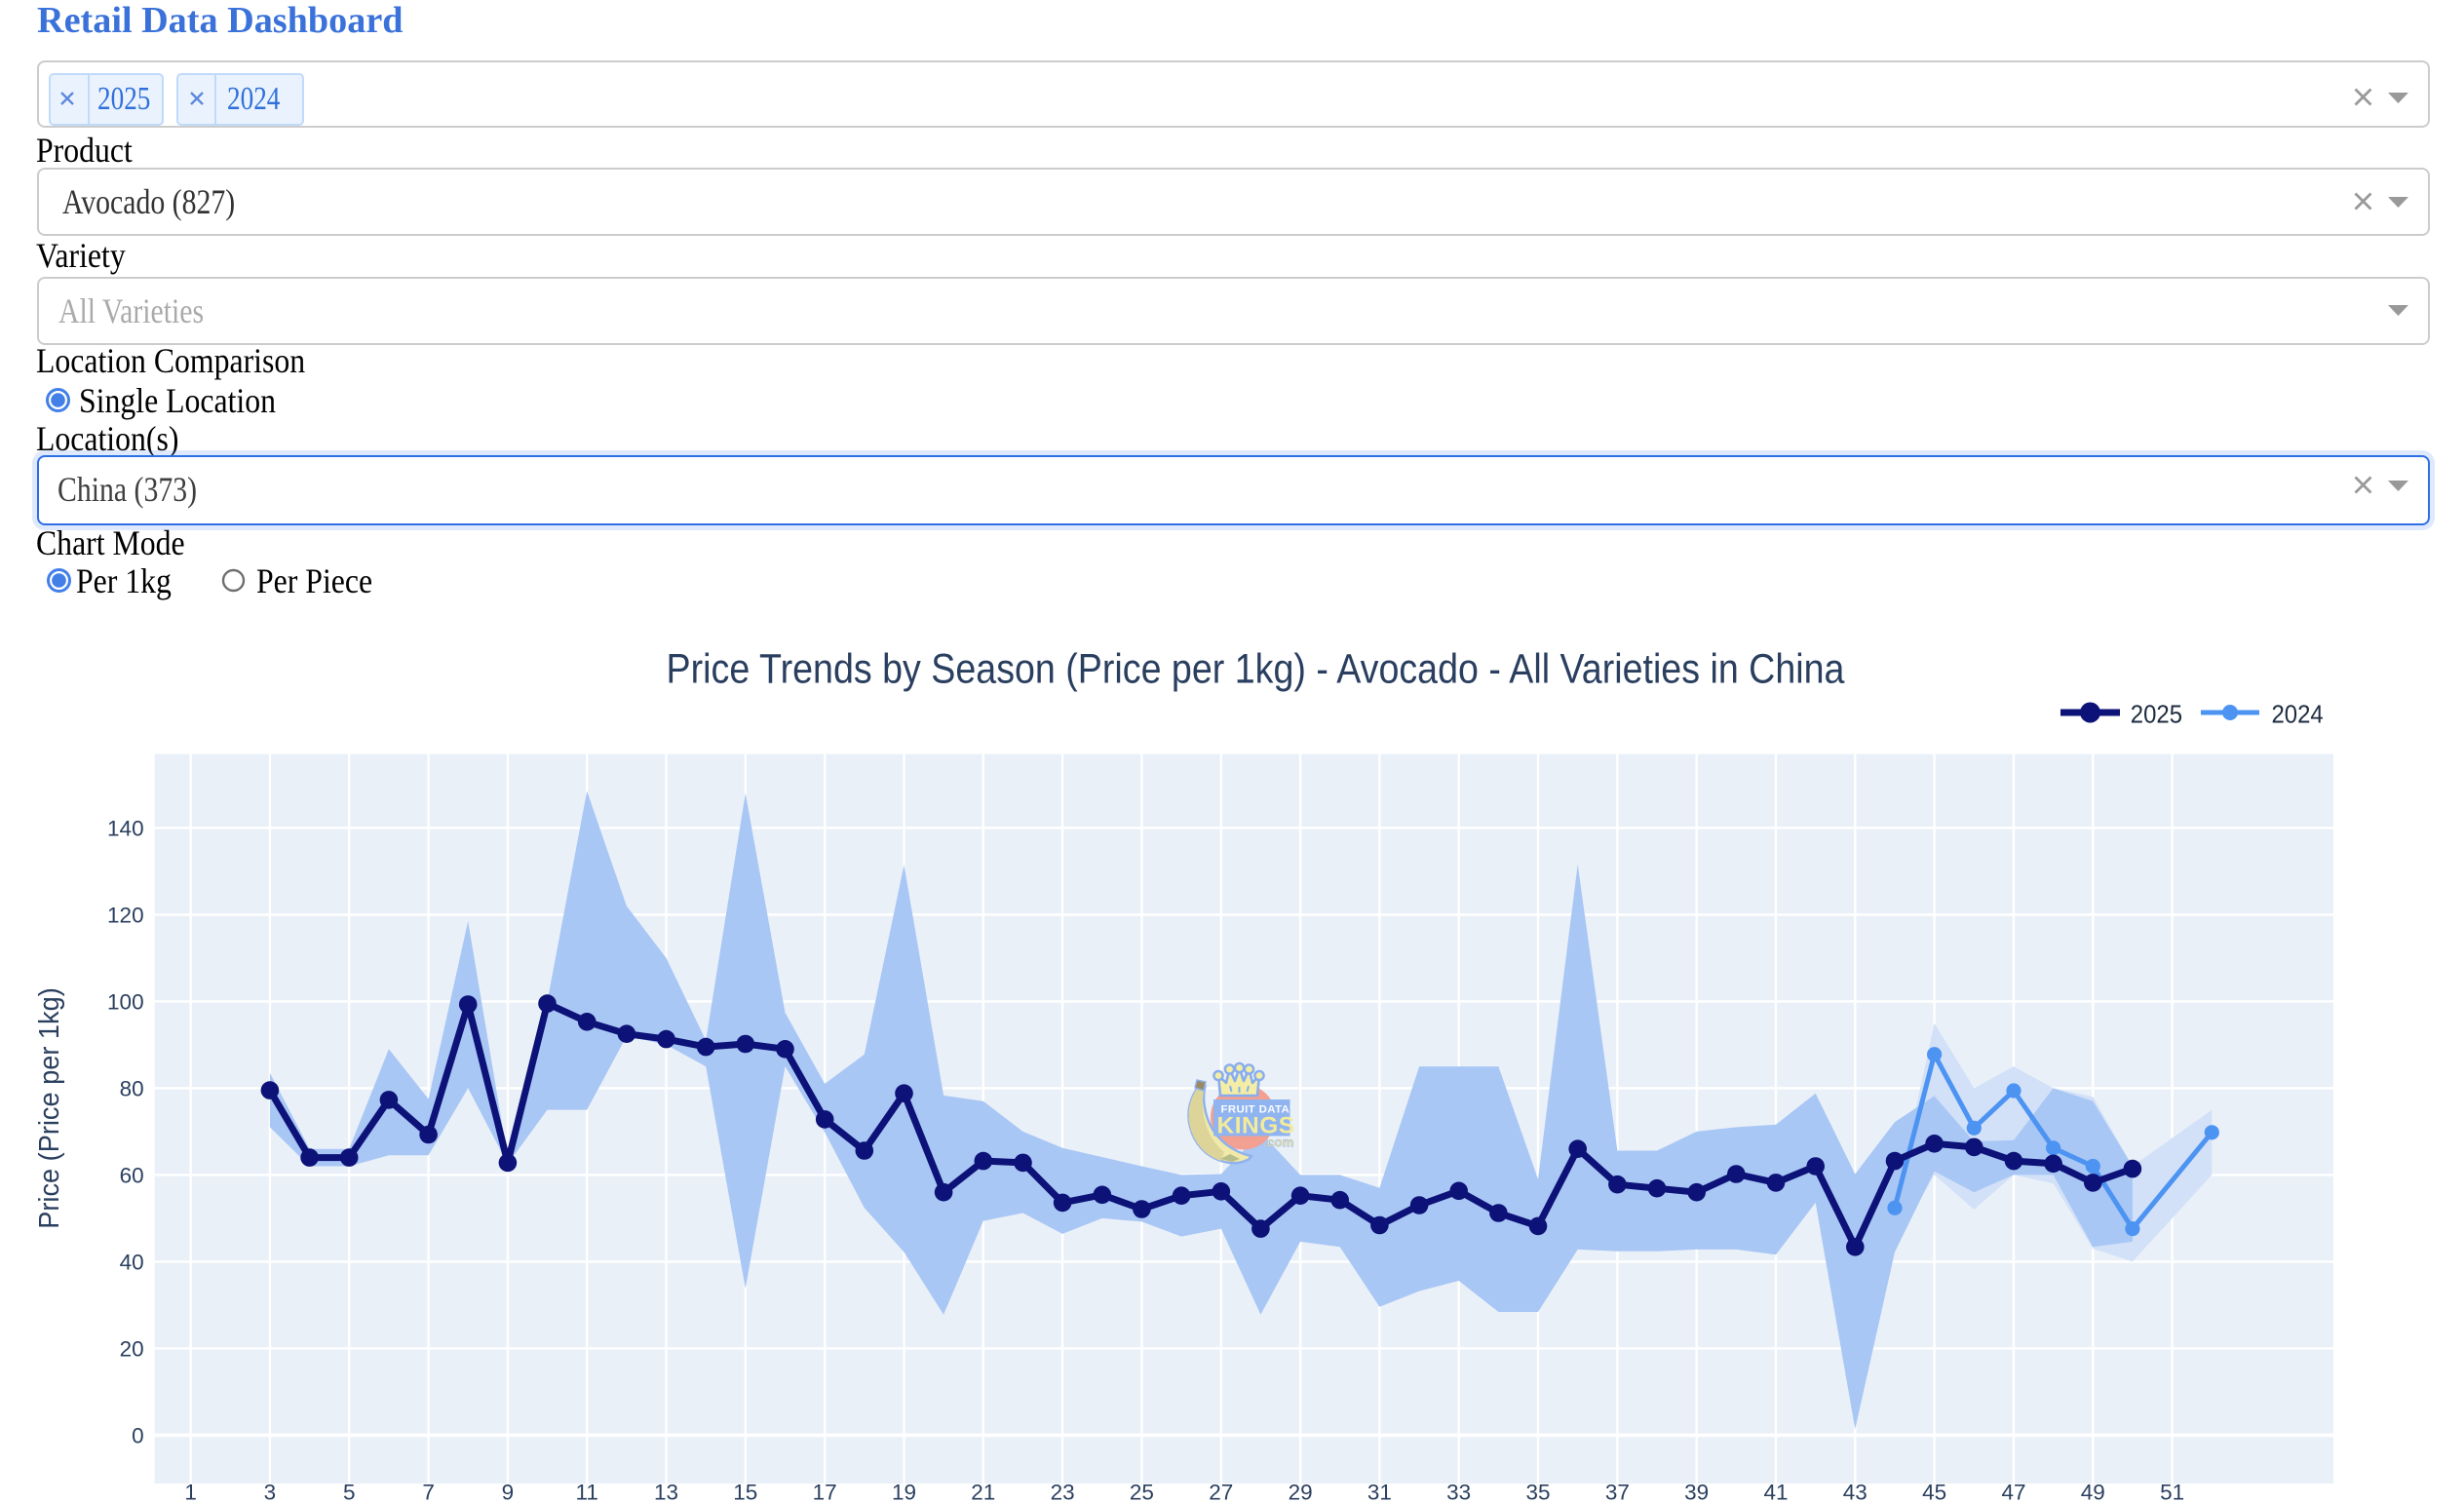 Image resolution: width=2464 pixels, height=1503 pixels. Describe the element at coordinates (745, 1492) in the screenshot. I see `svg-text: 15` at that location.